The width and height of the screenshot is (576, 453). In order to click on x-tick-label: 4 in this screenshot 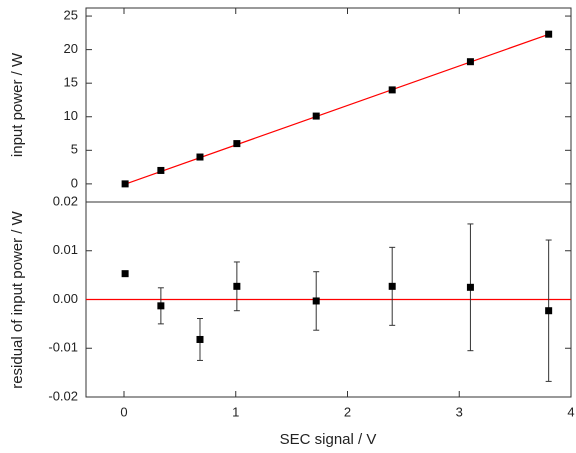, I will do `click(570, 411)`.